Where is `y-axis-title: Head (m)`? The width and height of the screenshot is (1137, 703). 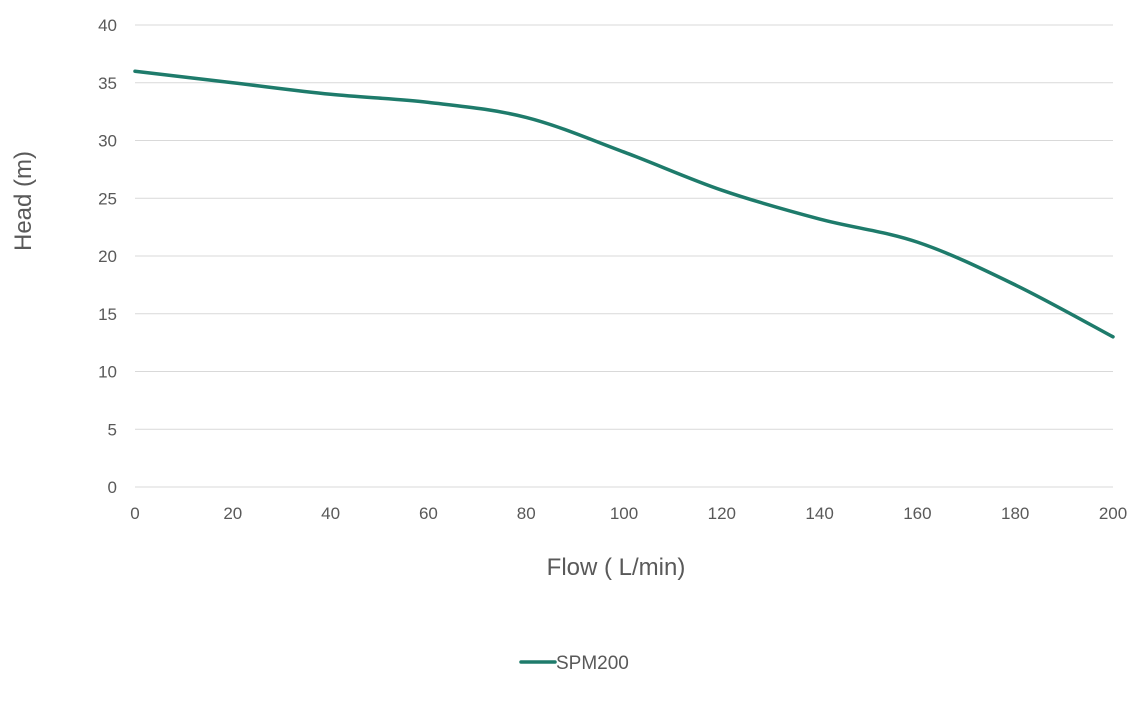 y-axis-title: Head (m) is located at coordinates (23, 201).